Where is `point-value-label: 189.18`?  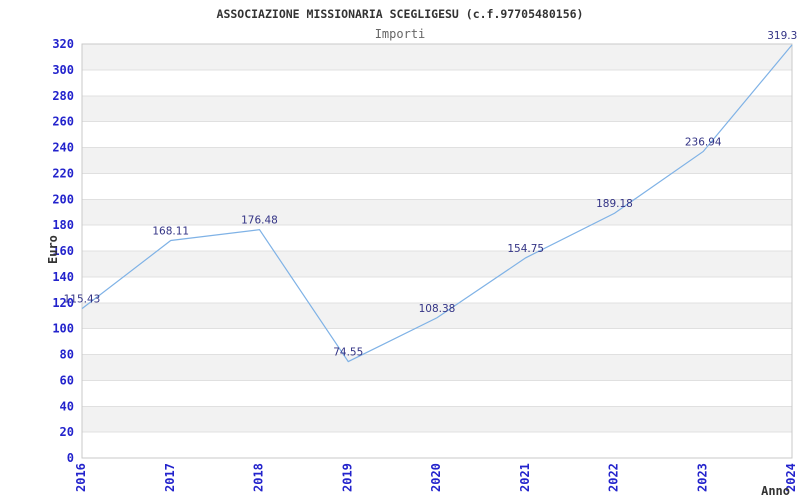
point-value-label: 189.18 is located at coordinates (614, 204).